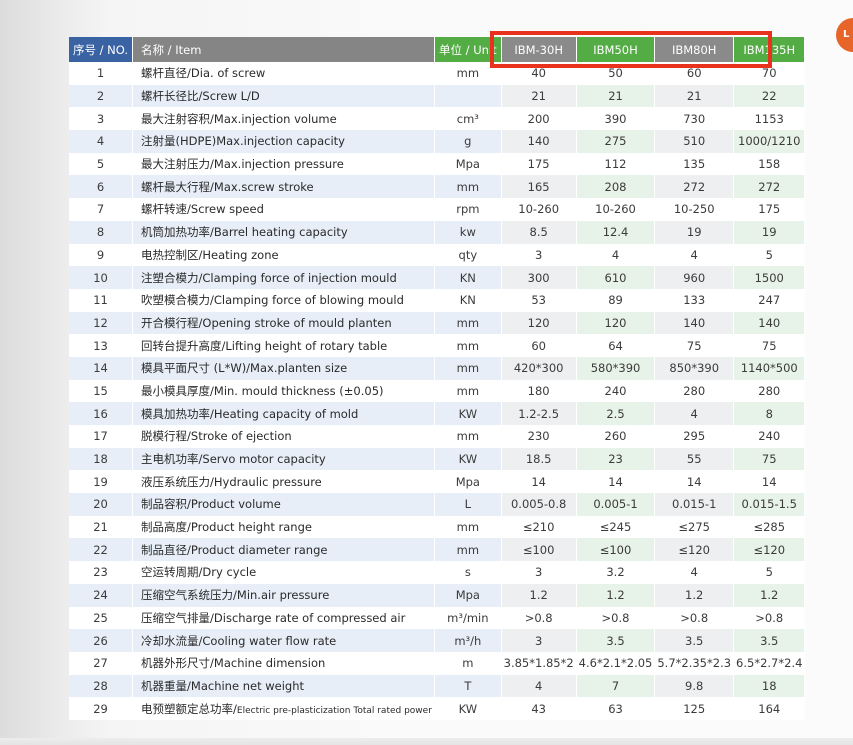  What do you see at coordinates (539, 323) in the screenshot?
I see `value-ibm30h: 120` at bounding box center [539, 323].